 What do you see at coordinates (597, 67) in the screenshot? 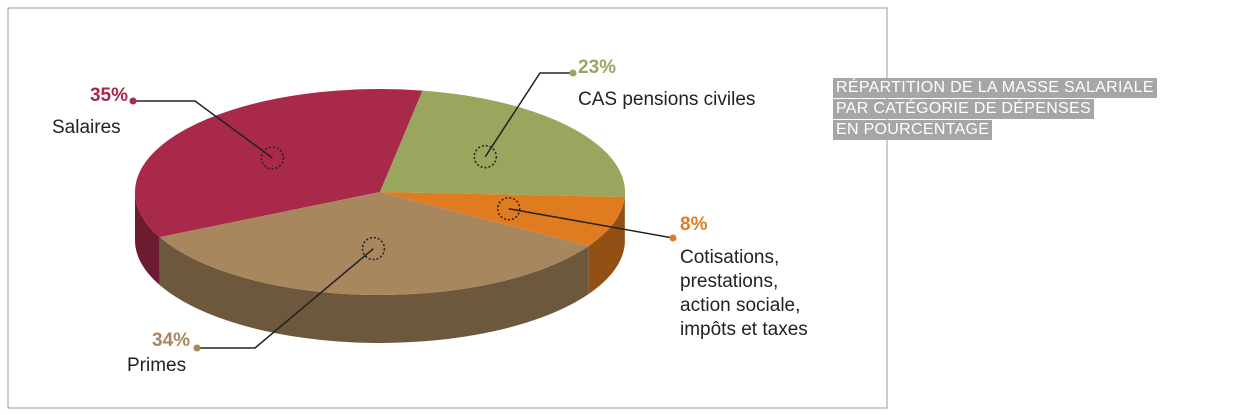
I see `value-label: 23%` at bounding box center [597, 67].